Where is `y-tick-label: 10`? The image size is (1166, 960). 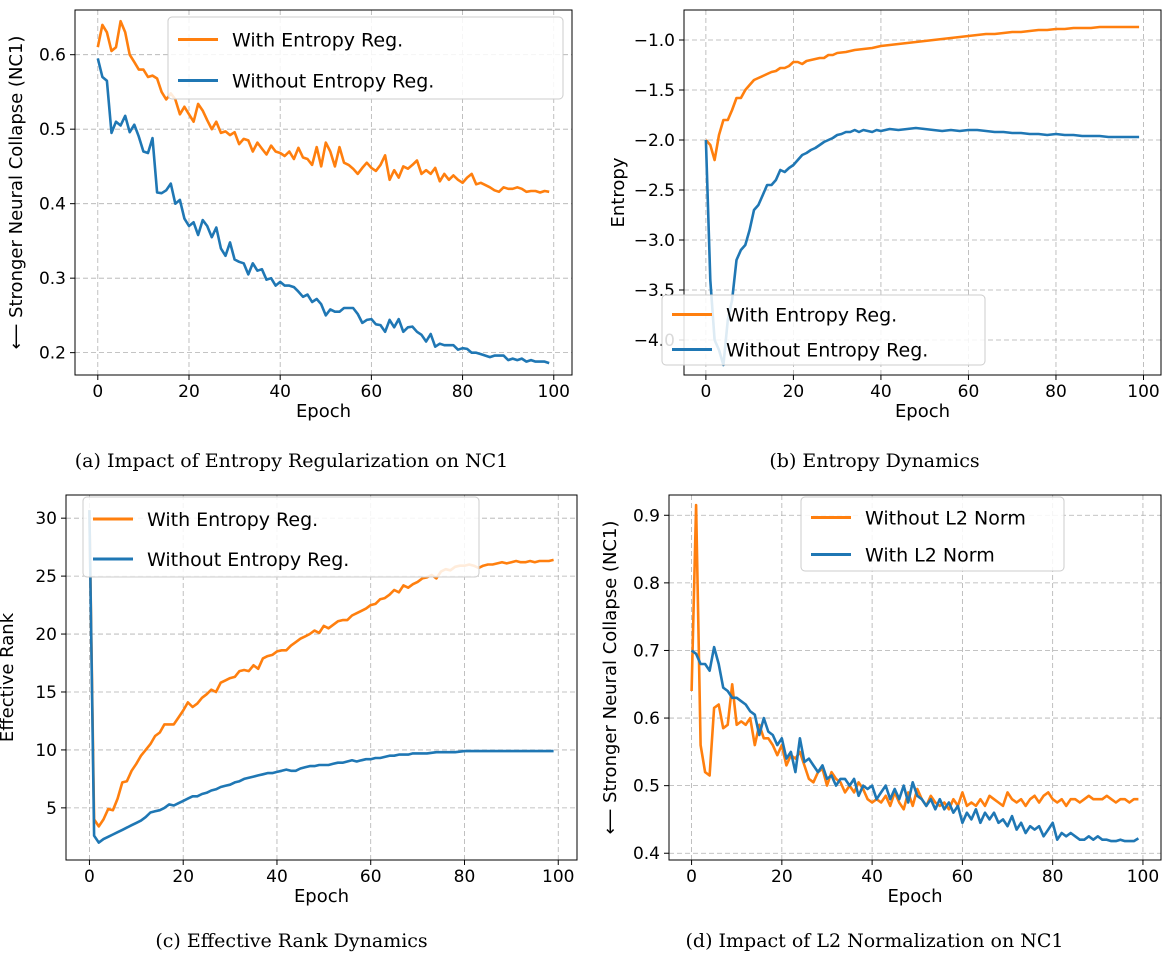
y-tick-label: 10 is located at coordinates (46, 751).